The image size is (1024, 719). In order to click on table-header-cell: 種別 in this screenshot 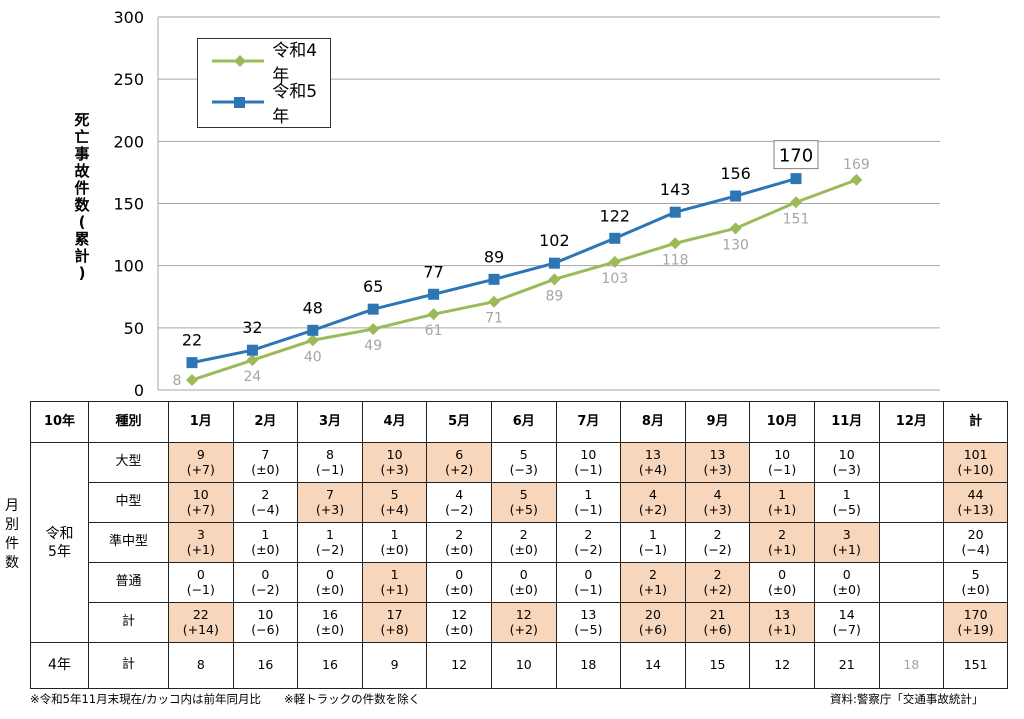, I will do `click(128, 422)`.